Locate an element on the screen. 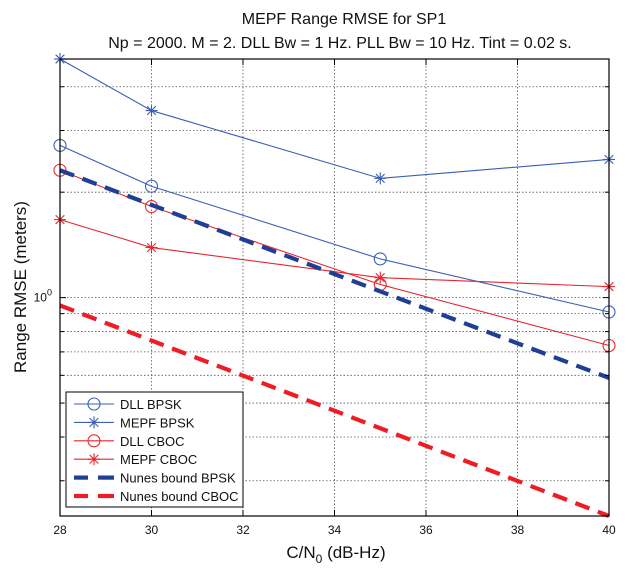  x-tick-label: 38 is located at coordinates (518, 530).